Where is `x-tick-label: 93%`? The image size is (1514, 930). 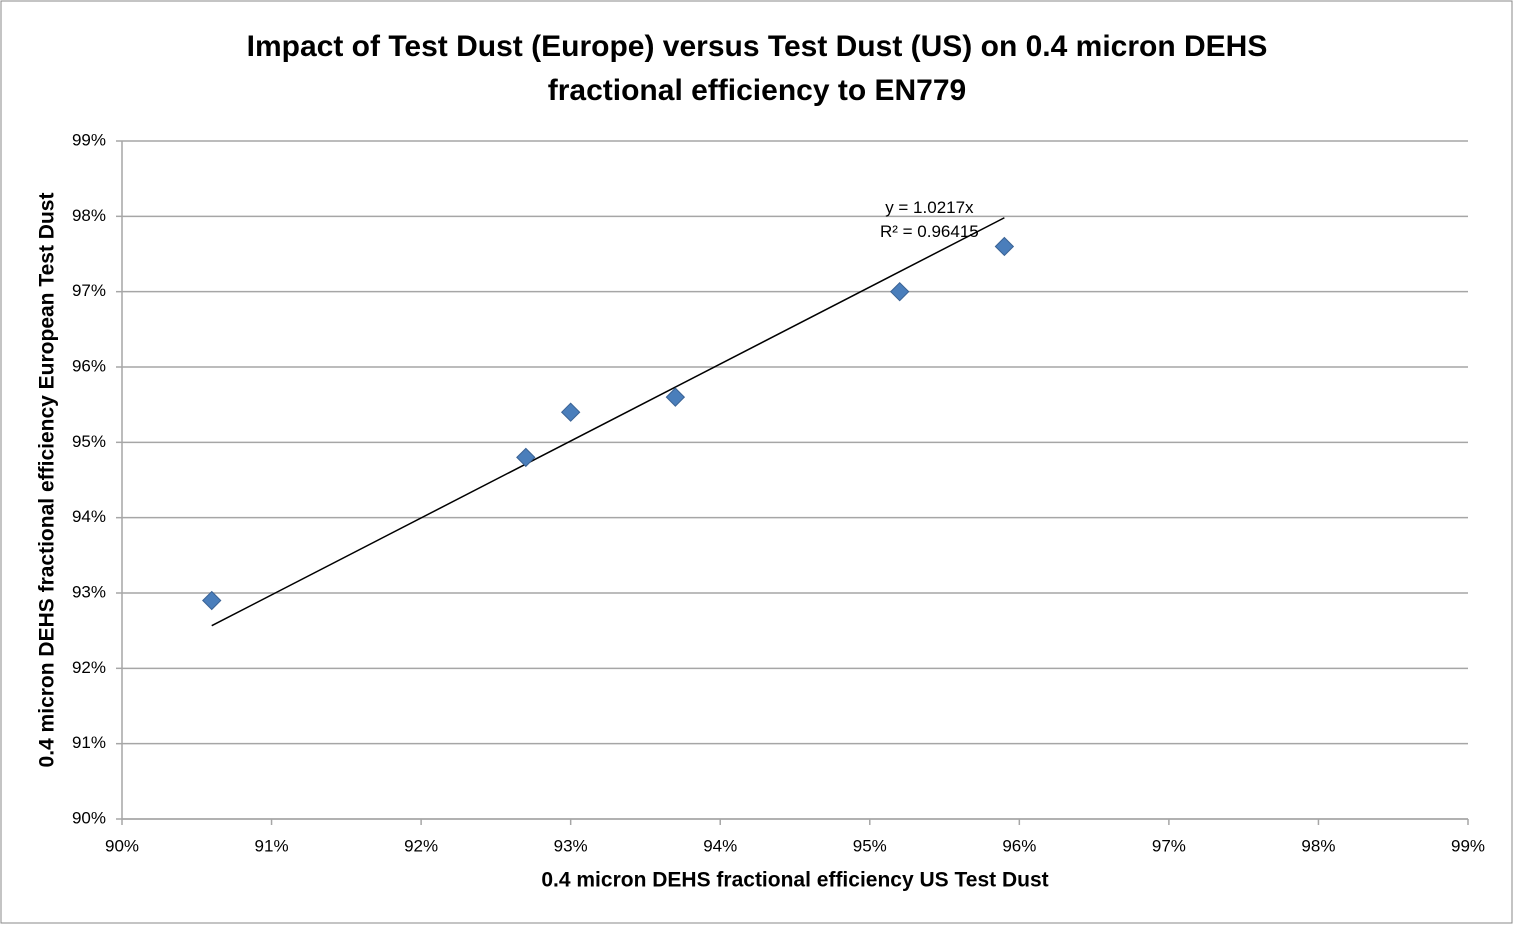 x-tick-label: 93% is located at coordinates (571, 845).